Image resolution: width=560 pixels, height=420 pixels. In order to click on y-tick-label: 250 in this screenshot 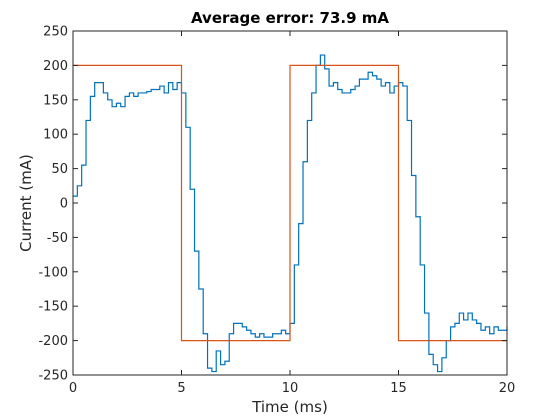, I will do `click(55, 32)`.